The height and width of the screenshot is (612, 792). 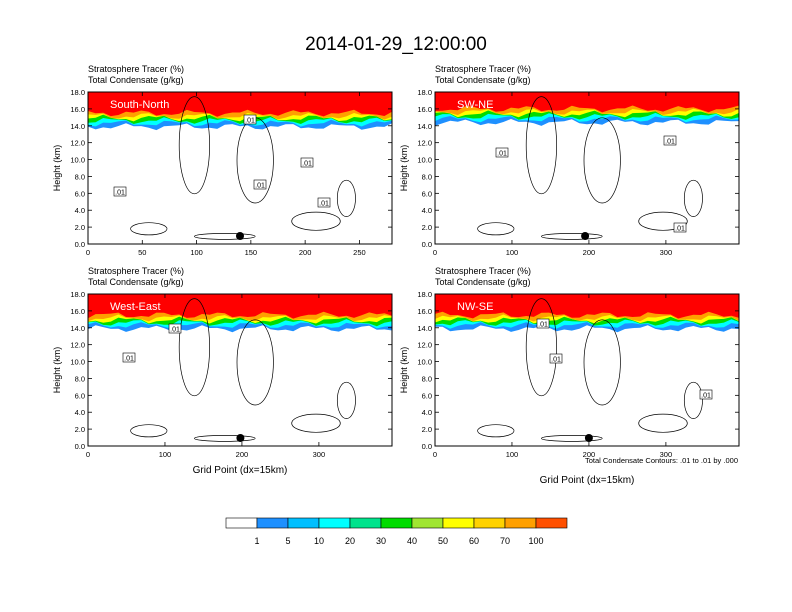 I want to click on colorbar-label: 5, so click(x=287, y=541).